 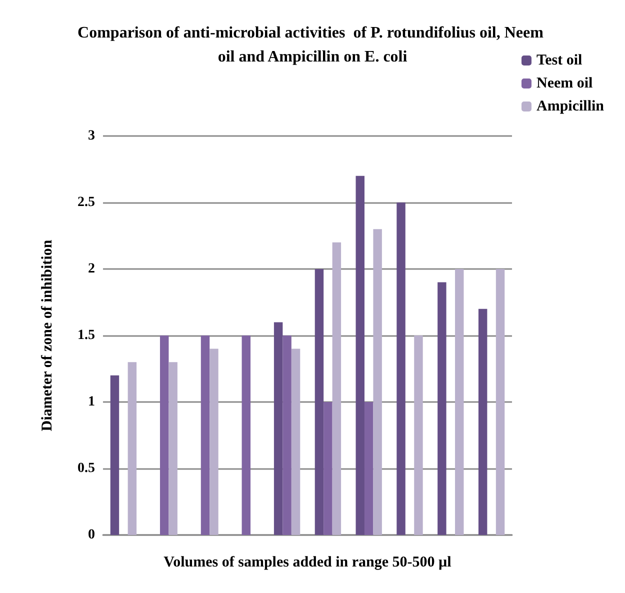 What do you see at coordinates (86, 202) in the screenshot?
I see `y-tick-label: 2.5` at bounding box center [86, 202].